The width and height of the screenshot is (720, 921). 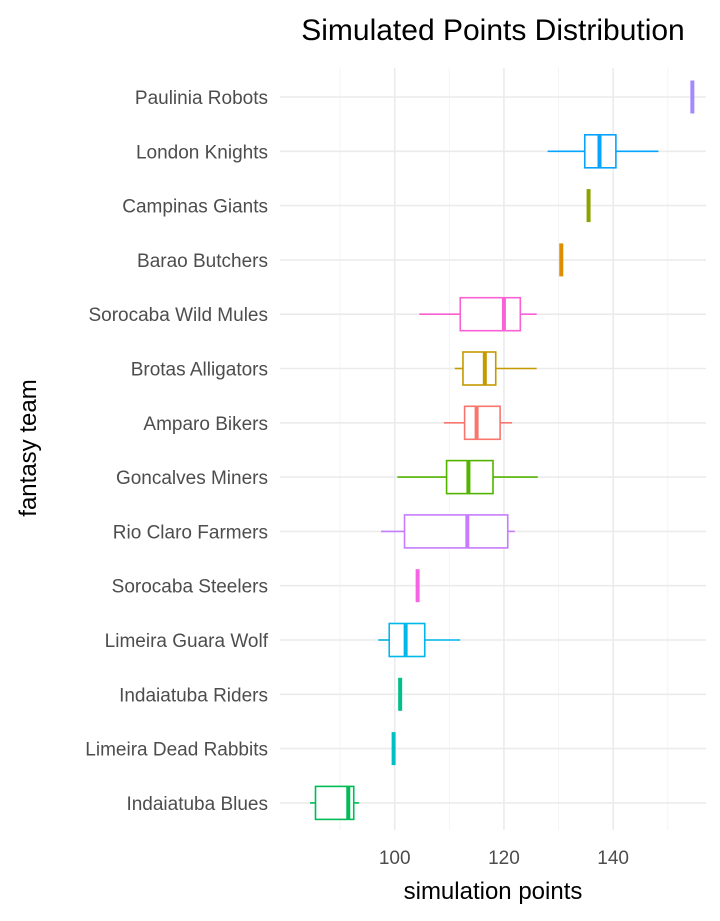 I want to click on y-tick-label: Indaiatuba Riders, so click(x=193, y=695).